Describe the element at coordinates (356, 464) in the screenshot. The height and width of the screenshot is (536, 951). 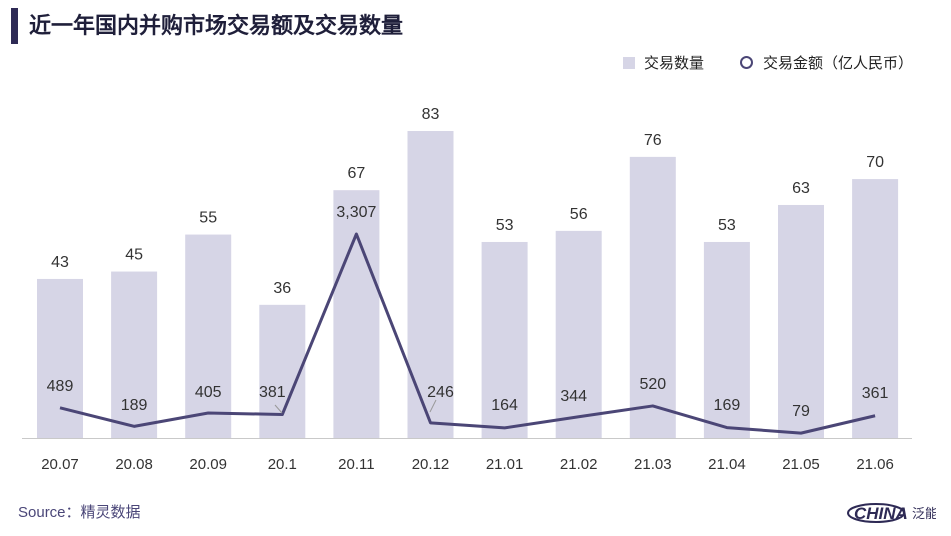
I see `x-tick-label: 20.11` at that location.